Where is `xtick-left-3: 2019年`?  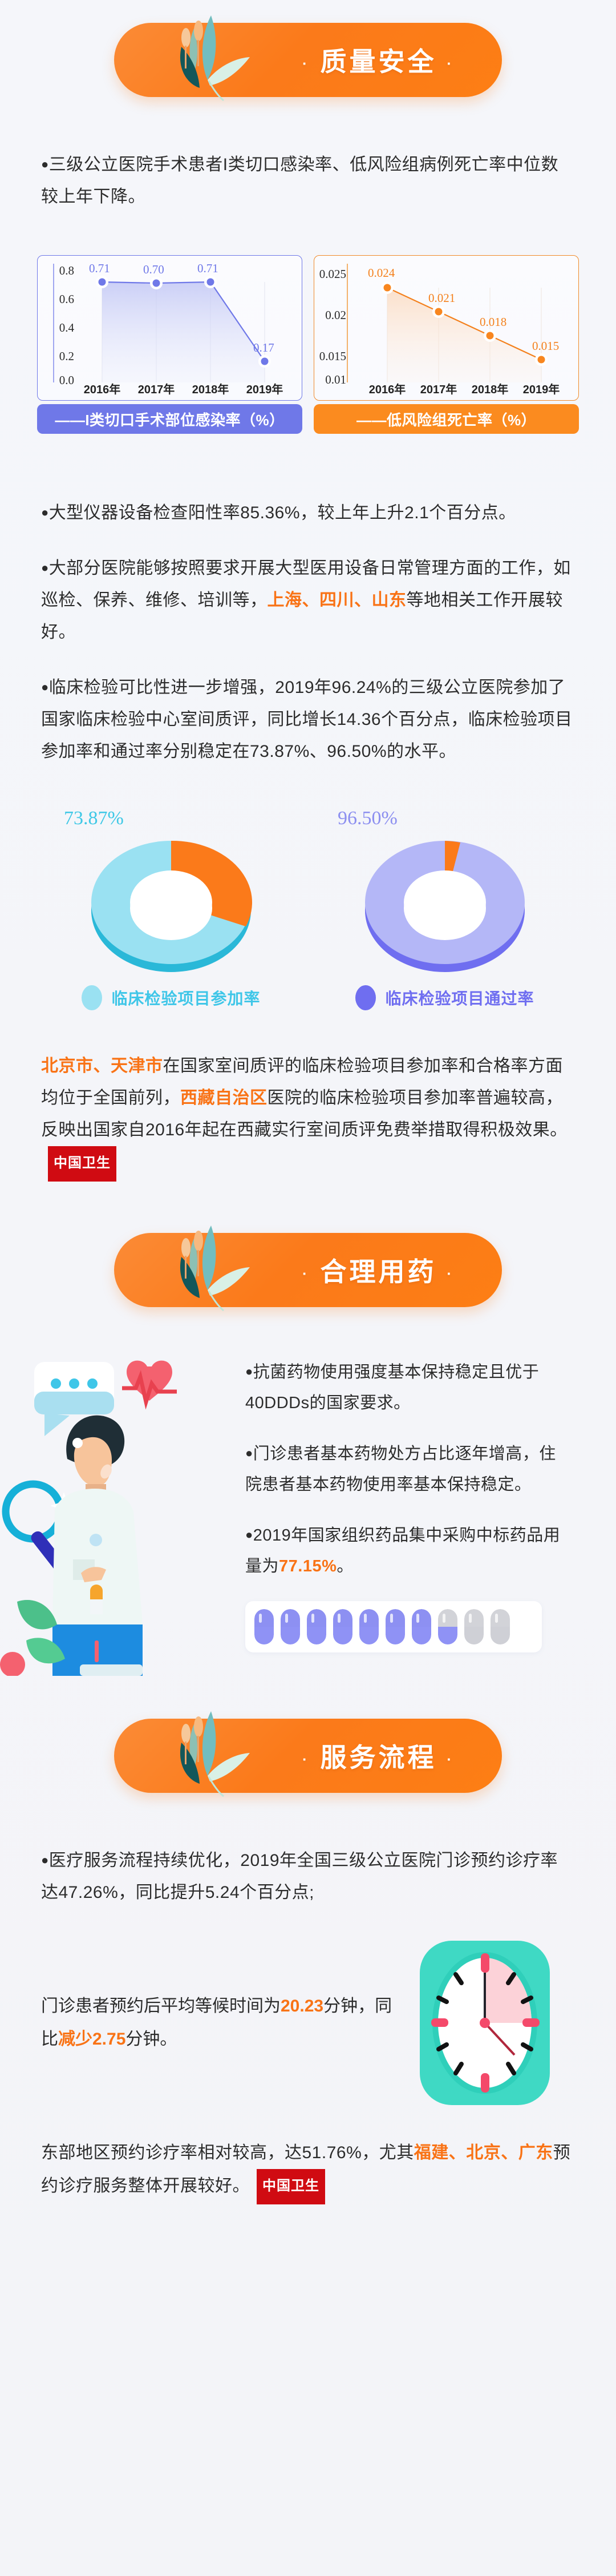
xtick-left-3: 2019年 is located at coordinates (264, 390).